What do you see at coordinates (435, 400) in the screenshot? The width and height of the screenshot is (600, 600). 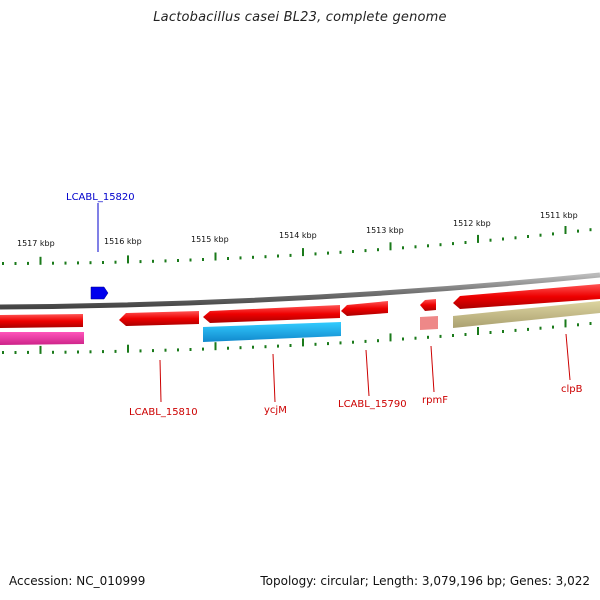 I see `gene-label-rpmf: rpmF` at bounding box center [435, 400].